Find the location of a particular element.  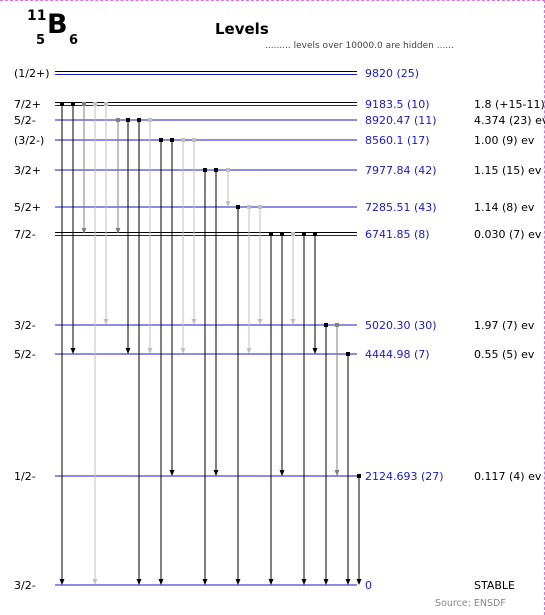

level-L6741: 7/2- 6741.85 (8) 0.030 (7) ev is located at coordinates (278, 234).